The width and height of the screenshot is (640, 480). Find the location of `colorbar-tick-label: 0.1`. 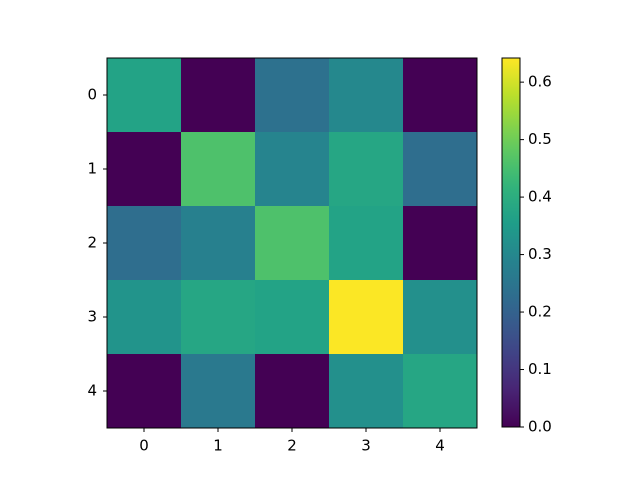

colorbar-tick-label: 0.1 is located at coordinates (540, 369).